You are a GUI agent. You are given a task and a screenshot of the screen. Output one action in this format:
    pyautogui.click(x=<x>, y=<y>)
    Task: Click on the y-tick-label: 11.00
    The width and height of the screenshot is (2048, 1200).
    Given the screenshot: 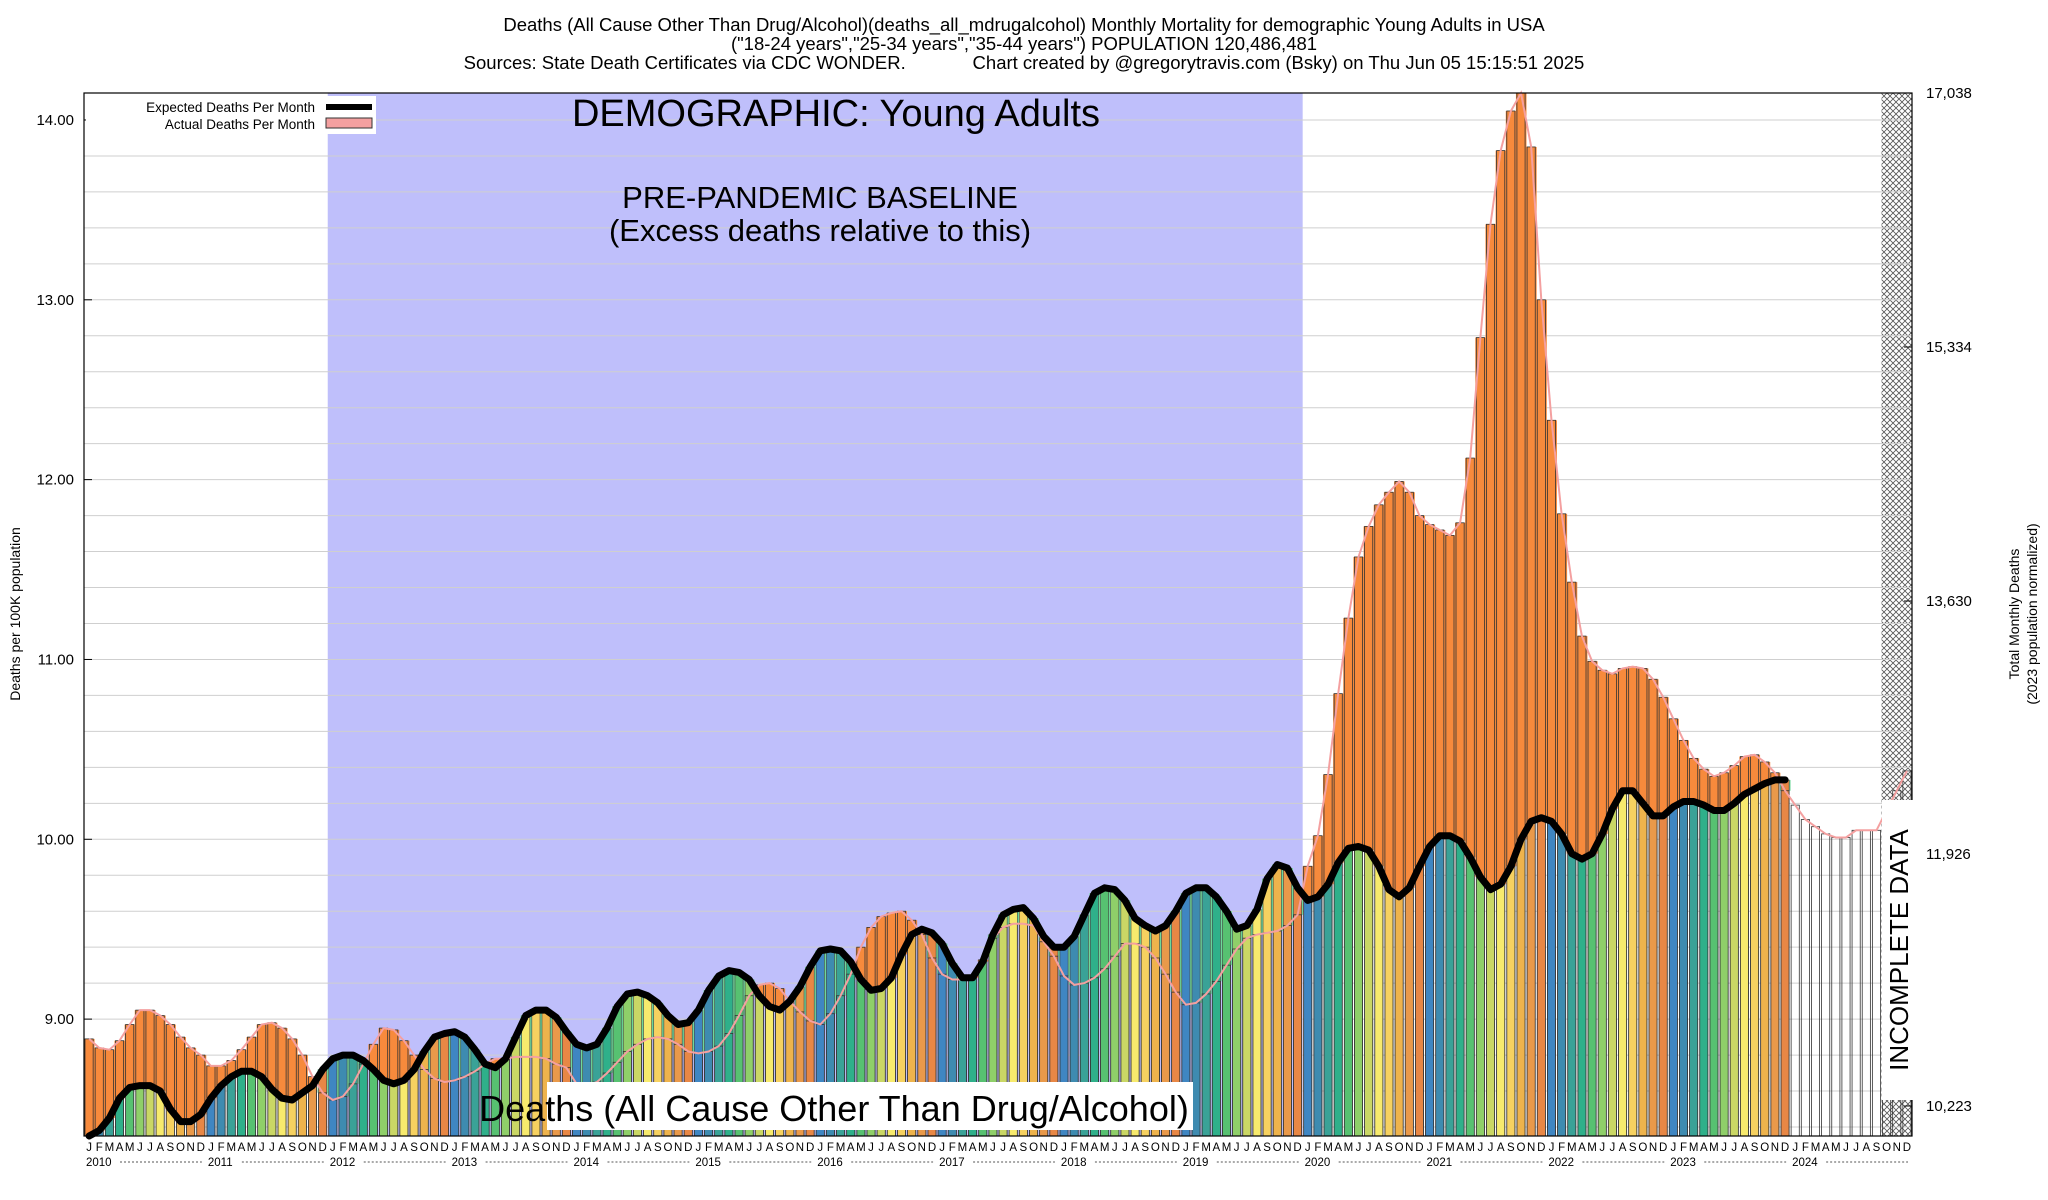 What is the action you would take?
    pyautogui.click(x=56, y=659)
    